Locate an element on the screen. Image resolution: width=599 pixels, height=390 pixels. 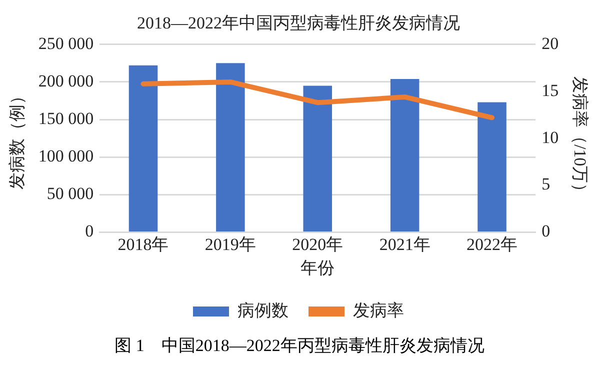
y-tick-label: 50 000 is located at coordinates (70, 194).